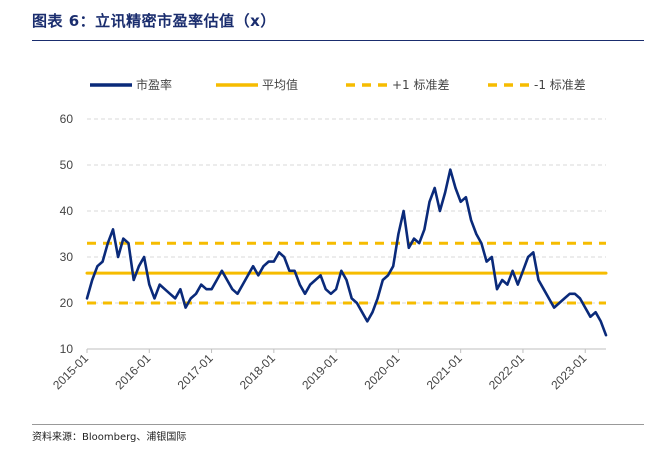  Describe the element at coordinates (154, 84) in the screenshot. I see `legend-label-0: 市盈率` at that location.